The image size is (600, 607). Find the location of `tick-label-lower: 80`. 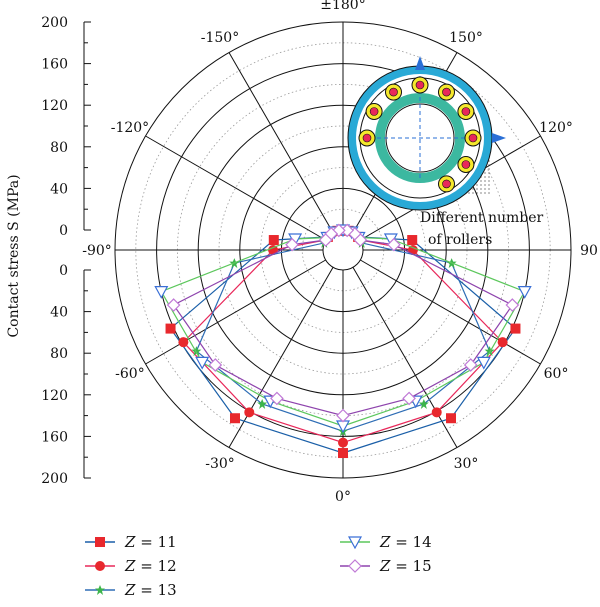

tick-label-lower: 80 is located at coordinates (59, 354).